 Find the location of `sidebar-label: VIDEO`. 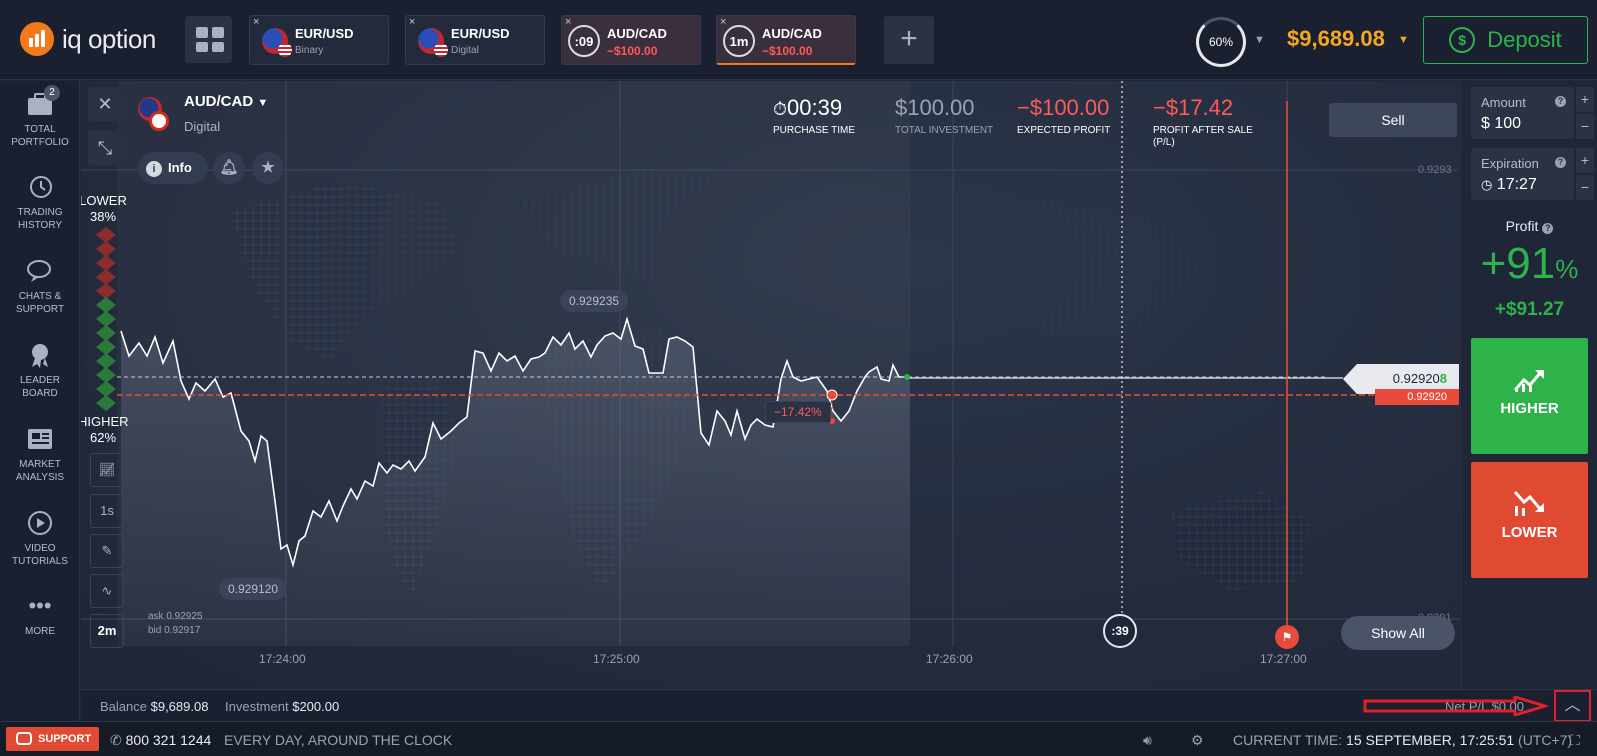

sidebar-label: VIDEO is located at coordinates (40, 548).